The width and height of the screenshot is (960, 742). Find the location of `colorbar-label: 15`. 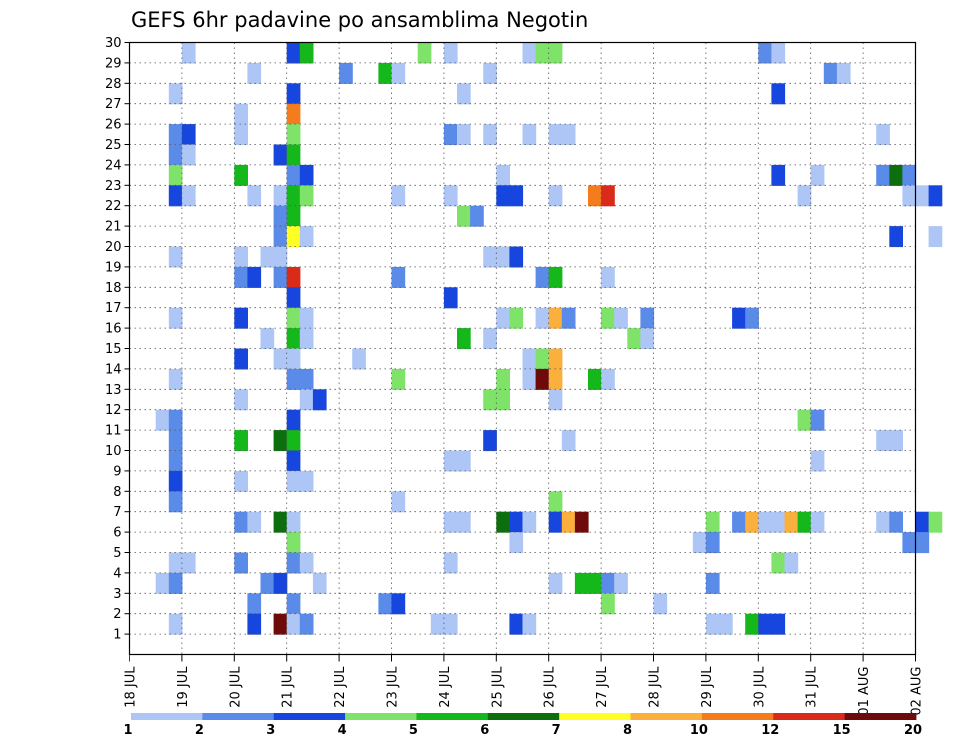

colorbar-label: 15 is located at coordinates (842, 730).